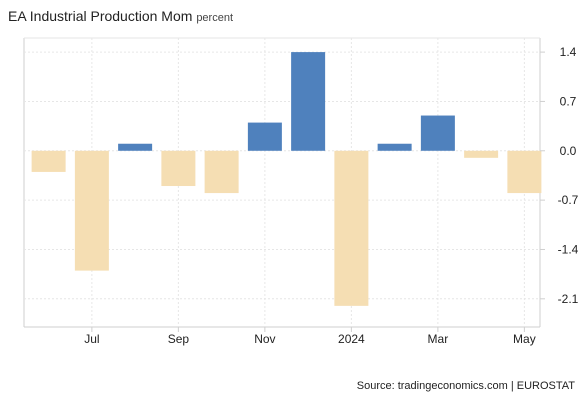 The width and height of the screenshot is (585, 400). Describe the element at coordinates (308, 101) in the screenshot. I see `bar-dec-2023` at that location.